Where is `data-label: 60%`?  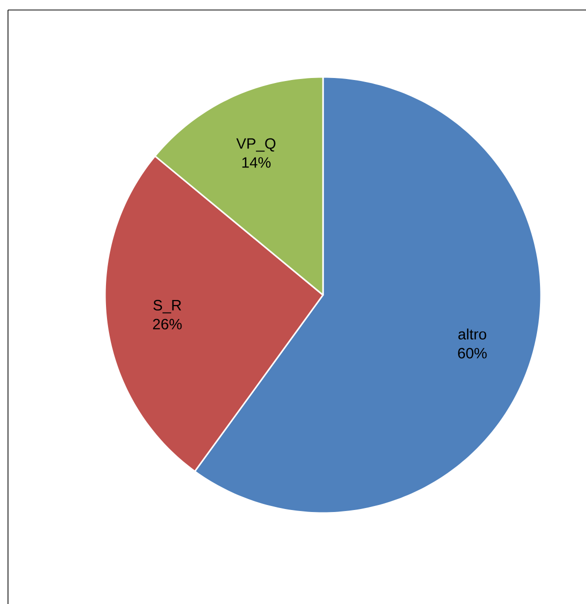
data-label: 60% is located at coordinates (472, 353).